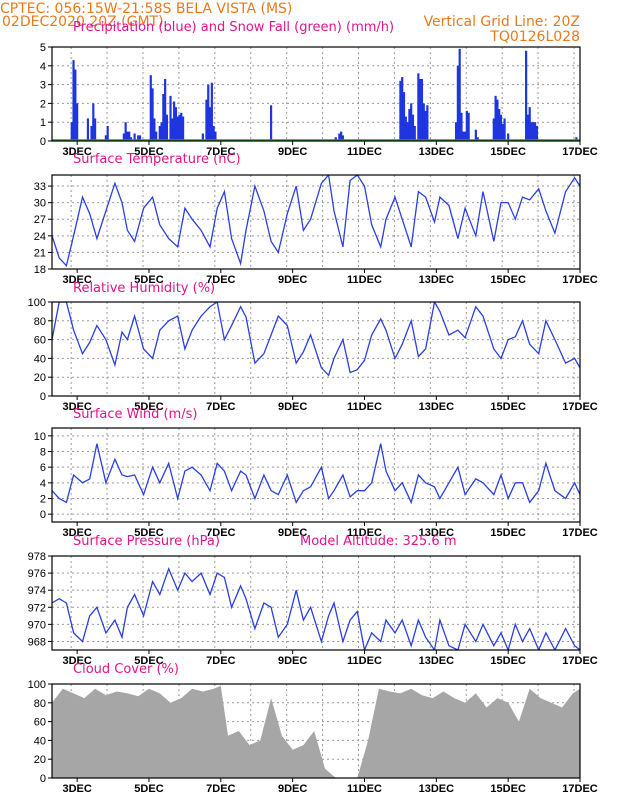 This screenshot has width=618, height=800. What do you see at coordinates (135, 414) in the screenshot?
I see `panel-title: Surface Wind (m/s)` at bounding box center [135, 414].